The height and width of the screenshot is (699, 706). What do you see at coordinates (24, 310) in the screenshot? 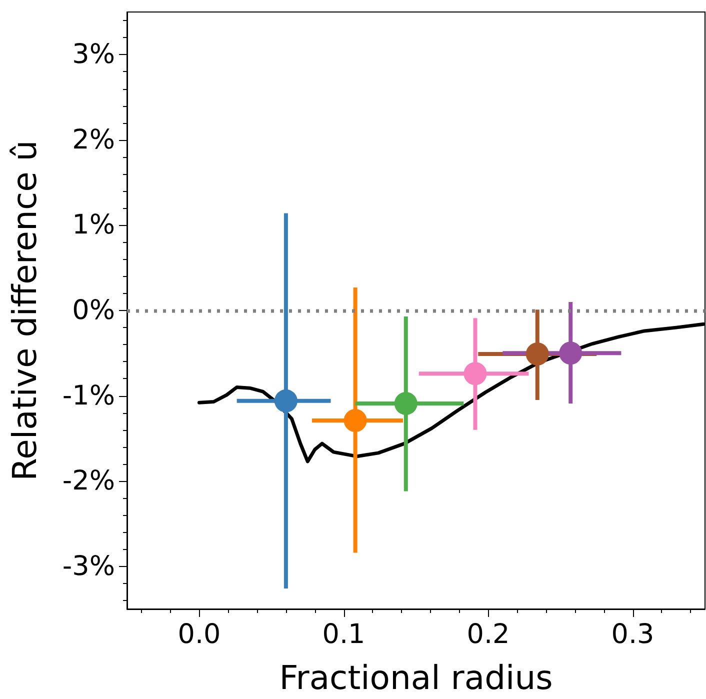
I see `y-axis-title: Relative difference û` at bounding box center [24, 310].